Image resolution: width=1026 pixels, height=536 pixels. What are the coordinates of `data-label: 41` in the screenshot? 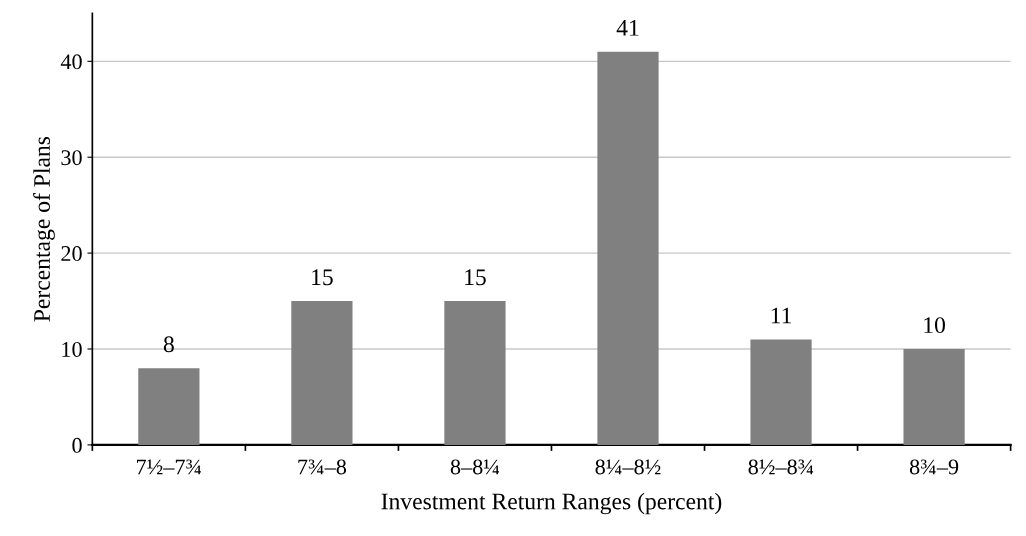 It's located at (627, 28).